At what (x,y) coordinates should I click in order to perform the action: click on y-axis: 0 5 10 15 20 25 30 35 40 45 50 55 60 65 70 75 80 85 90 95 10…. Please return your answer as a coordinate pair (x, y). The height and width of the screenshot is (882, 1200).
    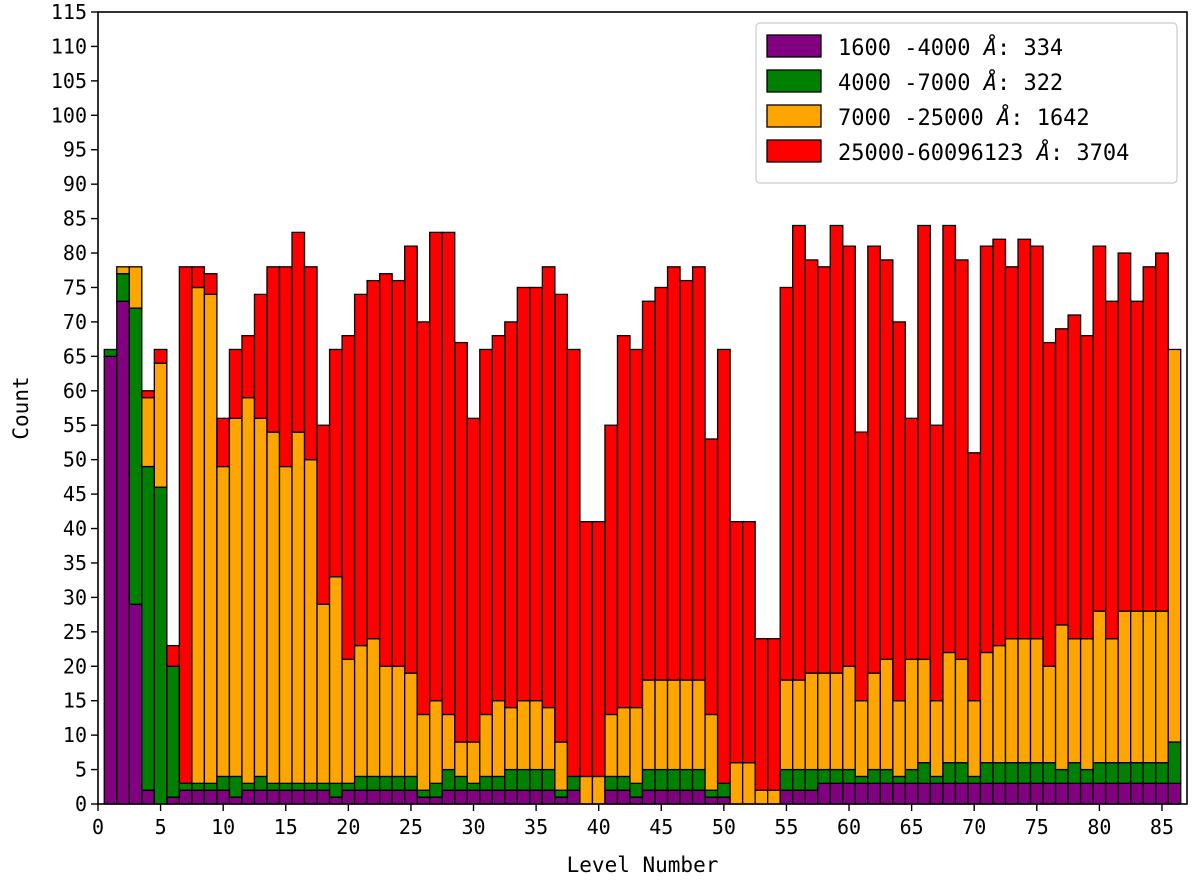
    Looking at the image, I should click on (74, 408).